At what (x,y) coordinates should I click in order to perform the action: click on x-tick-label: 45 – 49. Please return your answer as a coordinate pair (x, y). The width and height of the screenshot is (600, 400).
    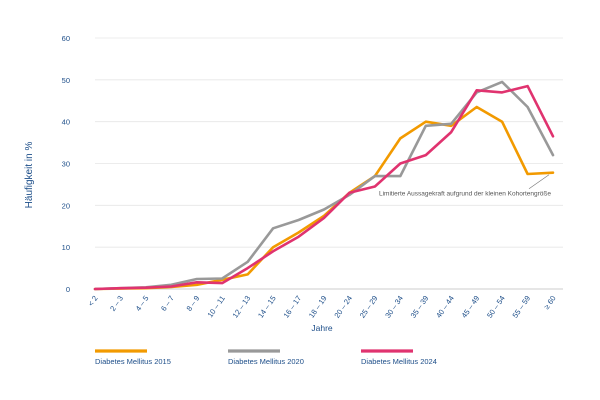
    Looking at the image, I should click on (471, 307).